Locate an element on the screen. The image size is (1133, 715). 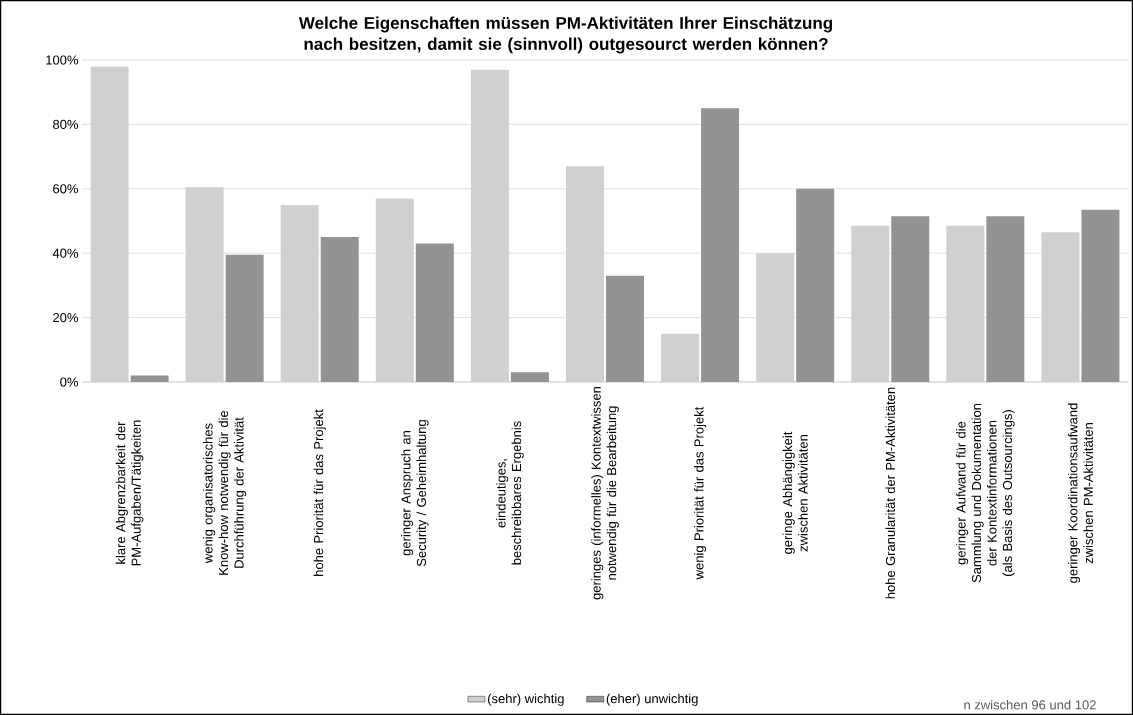
x-tick-label: wenig Priorität für das Projekt is located at coordinates (700, 493).